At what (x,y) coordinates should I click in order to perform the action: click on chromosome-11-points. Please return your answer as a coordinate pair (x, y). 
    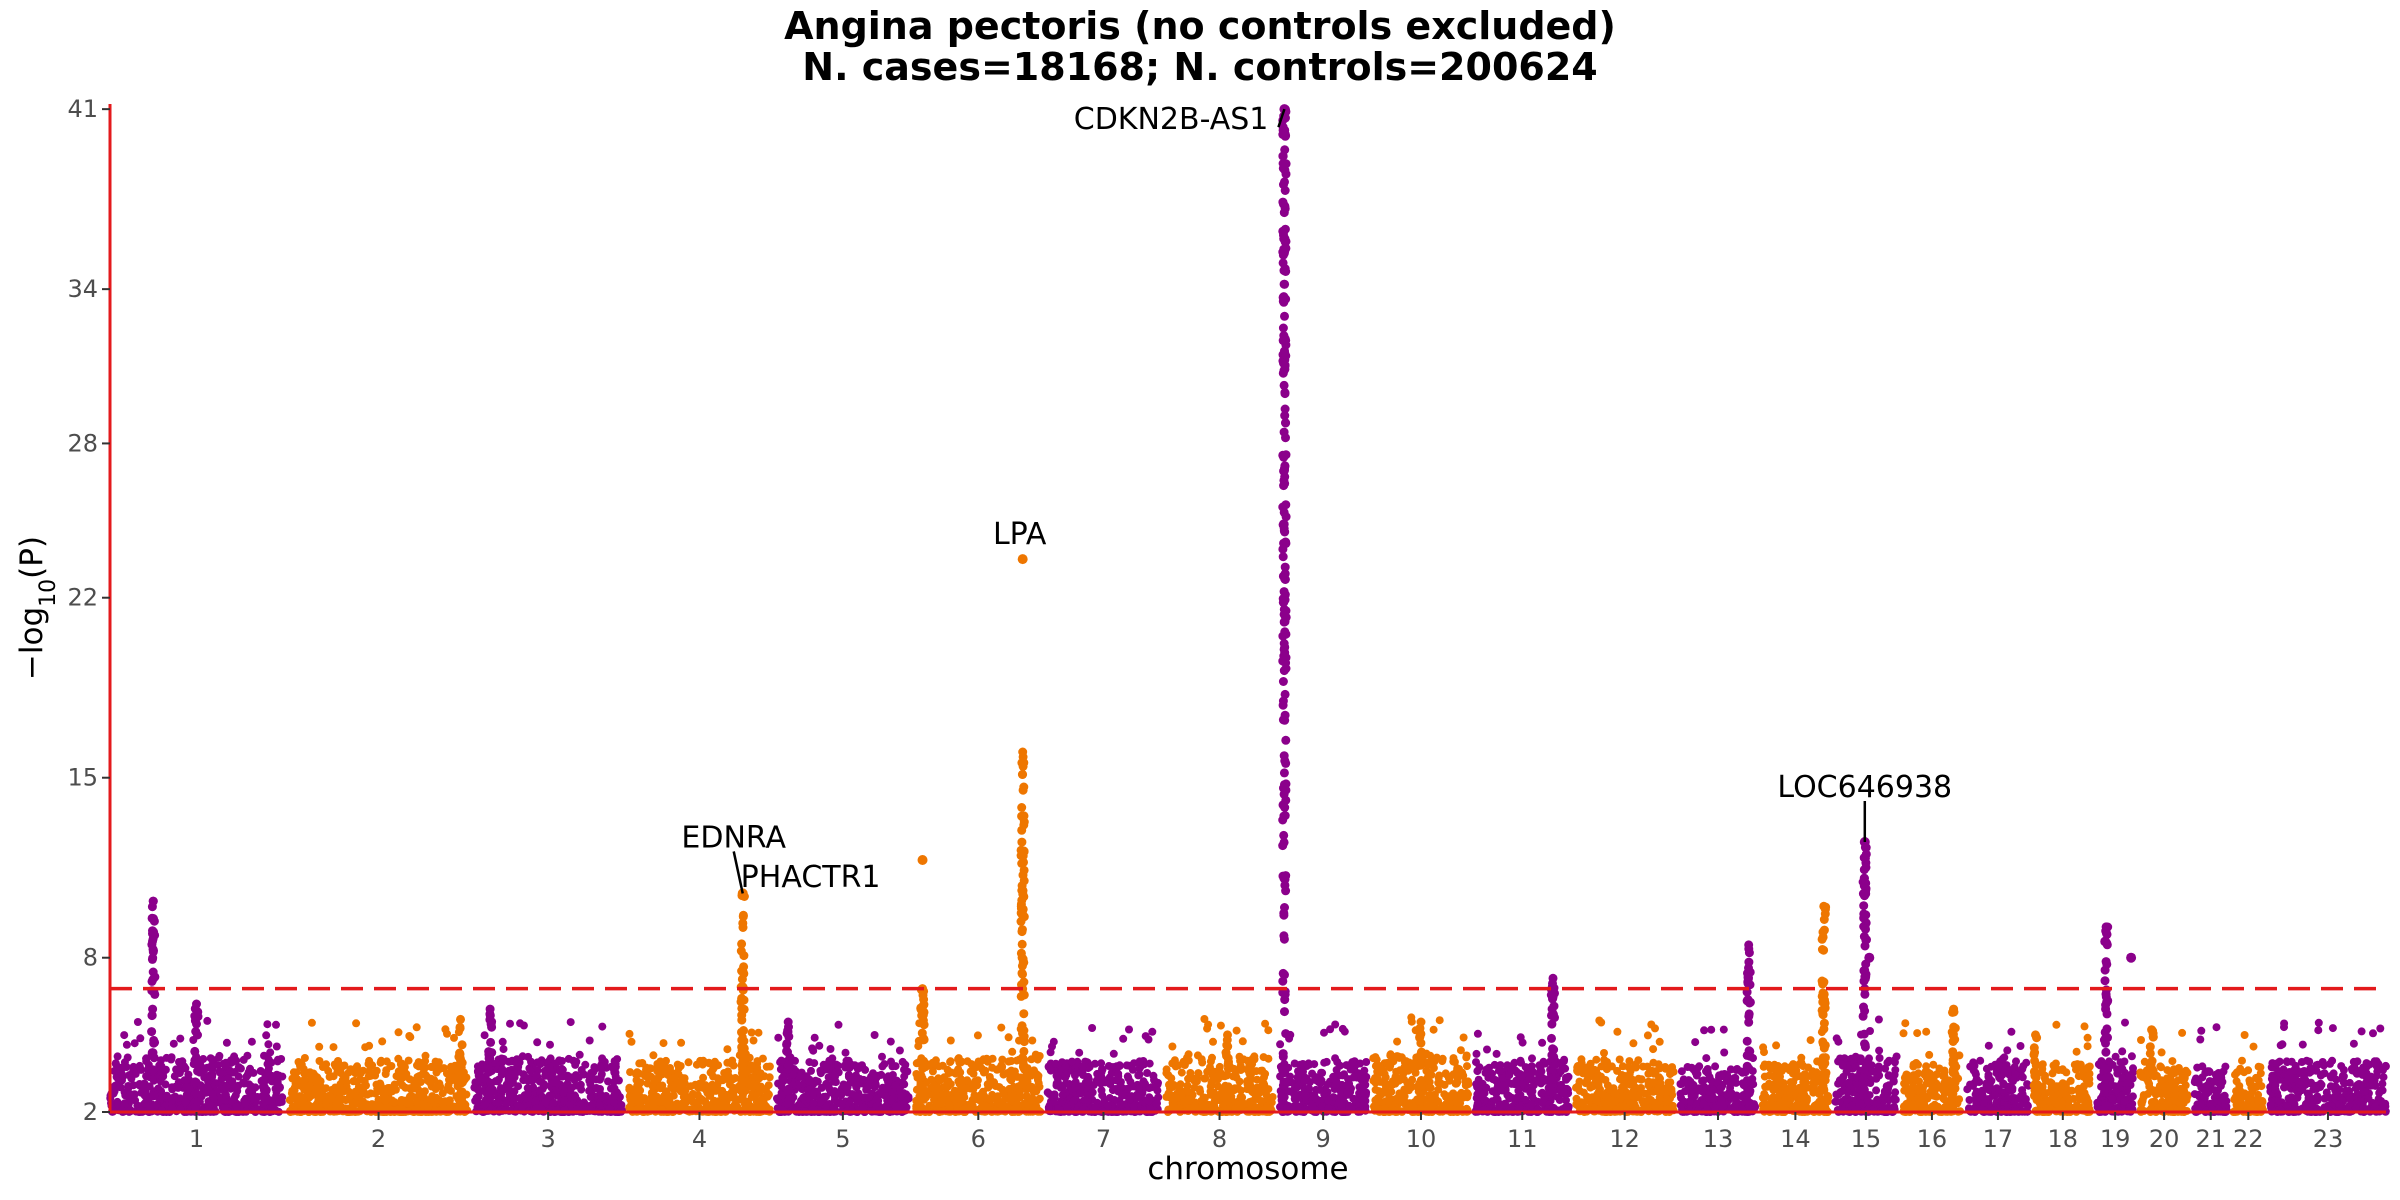
    Looking at the image, I should click on (1522, 1072).